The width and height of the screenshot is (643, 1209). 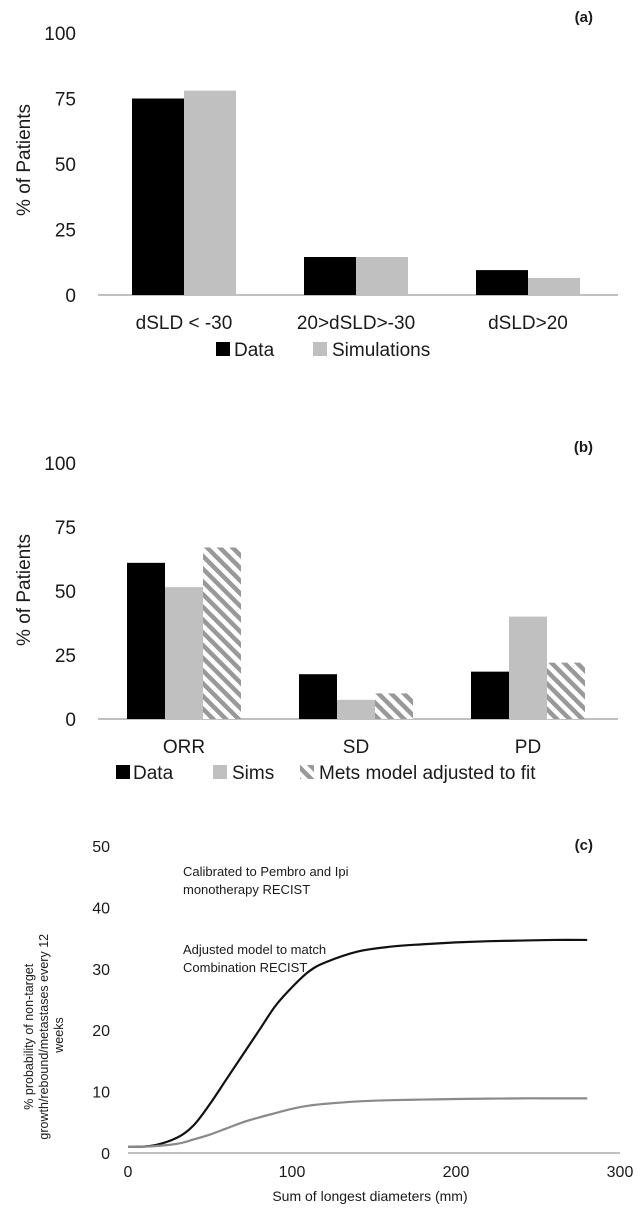 I want to click on y-ticks-a: 0 25 50 75 100, so click(x=60, y=165).